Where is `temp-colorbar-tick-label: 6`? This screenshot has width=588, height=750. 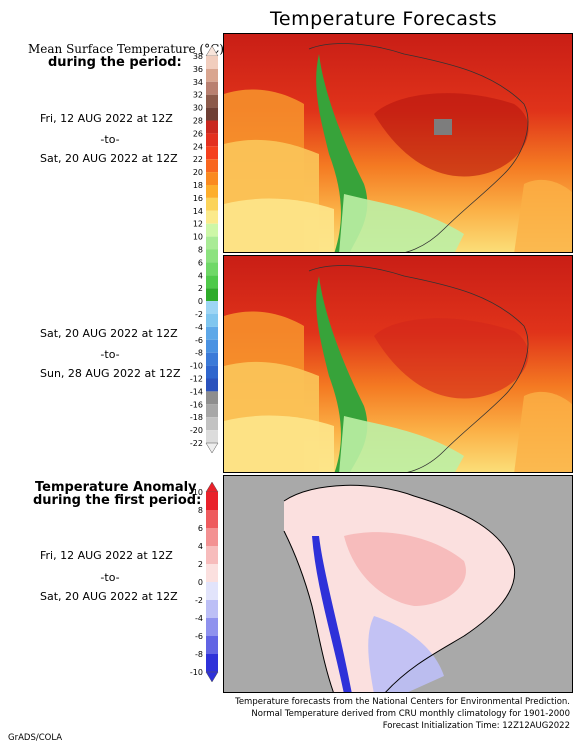 temp-colorbar-tick-label: 6 is located at coordinates (200, 262).